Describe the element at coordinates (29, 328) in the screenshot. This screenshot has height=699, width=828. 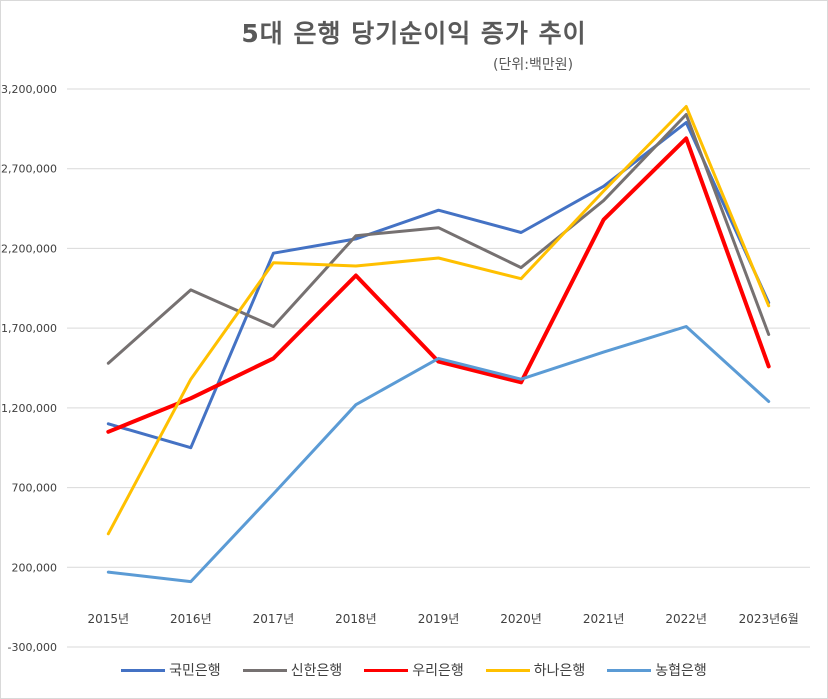
I see `y-tick-label: 1,700,000` at that location.